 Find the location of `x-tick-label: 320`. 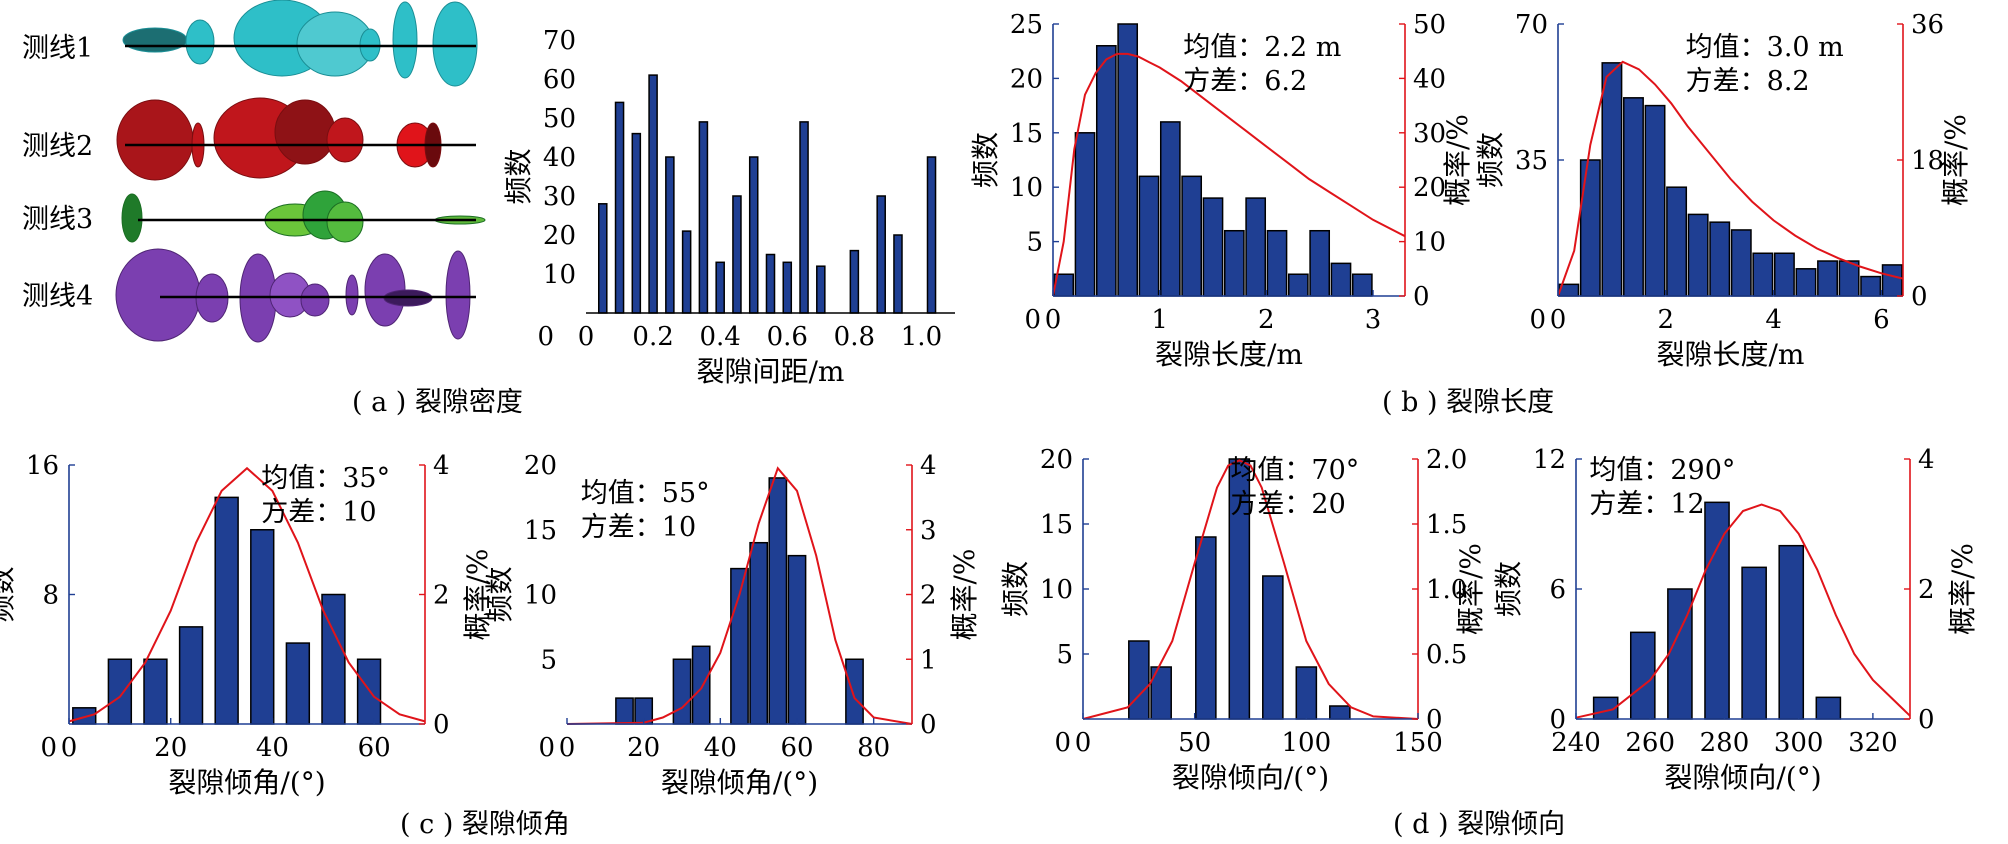

x-tick-label: 320 is located at coordinates (1873, 743).